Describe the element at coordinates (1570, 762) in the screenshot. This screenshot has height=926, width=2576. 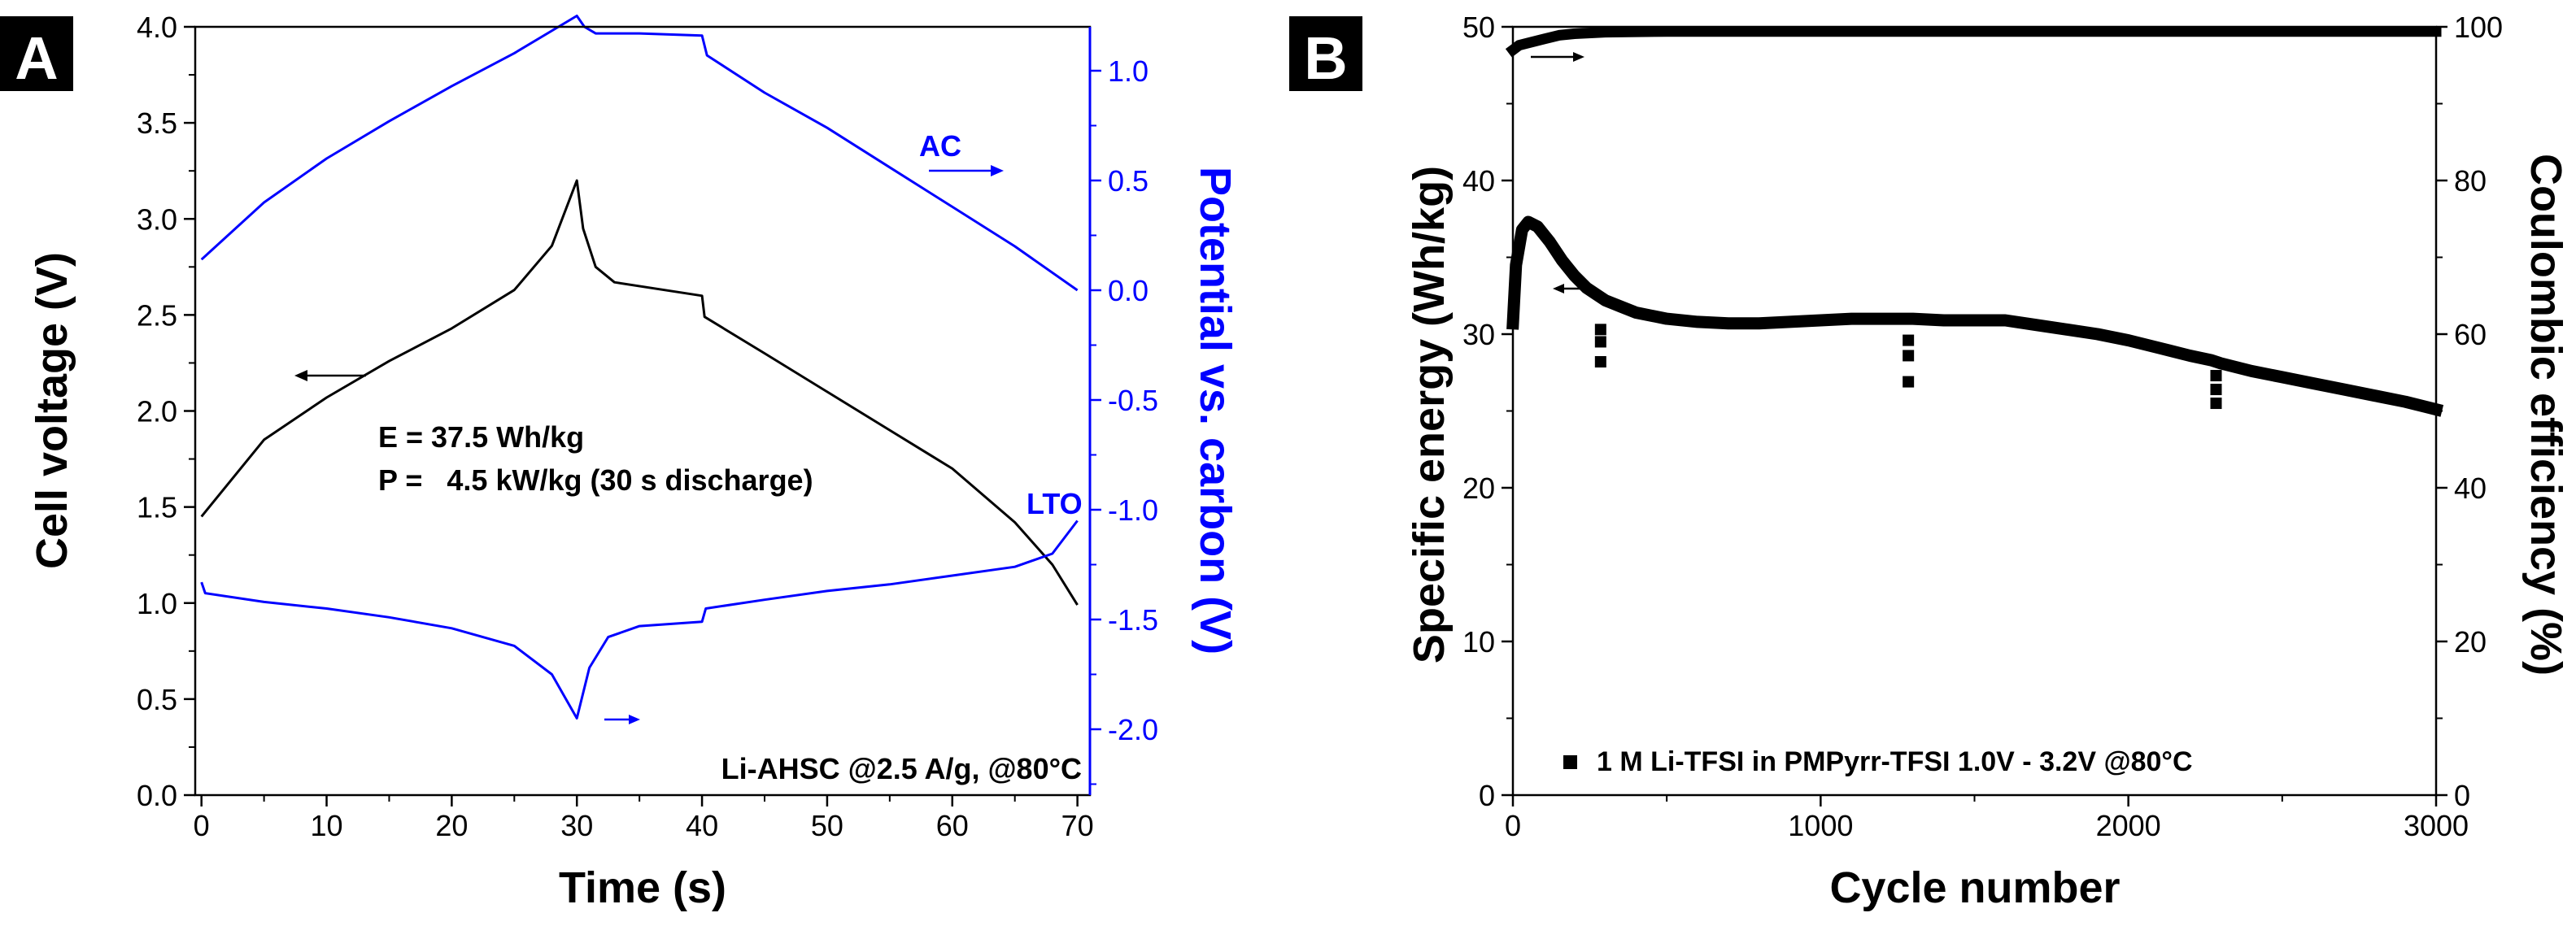
I see `legend-marker` at that location.